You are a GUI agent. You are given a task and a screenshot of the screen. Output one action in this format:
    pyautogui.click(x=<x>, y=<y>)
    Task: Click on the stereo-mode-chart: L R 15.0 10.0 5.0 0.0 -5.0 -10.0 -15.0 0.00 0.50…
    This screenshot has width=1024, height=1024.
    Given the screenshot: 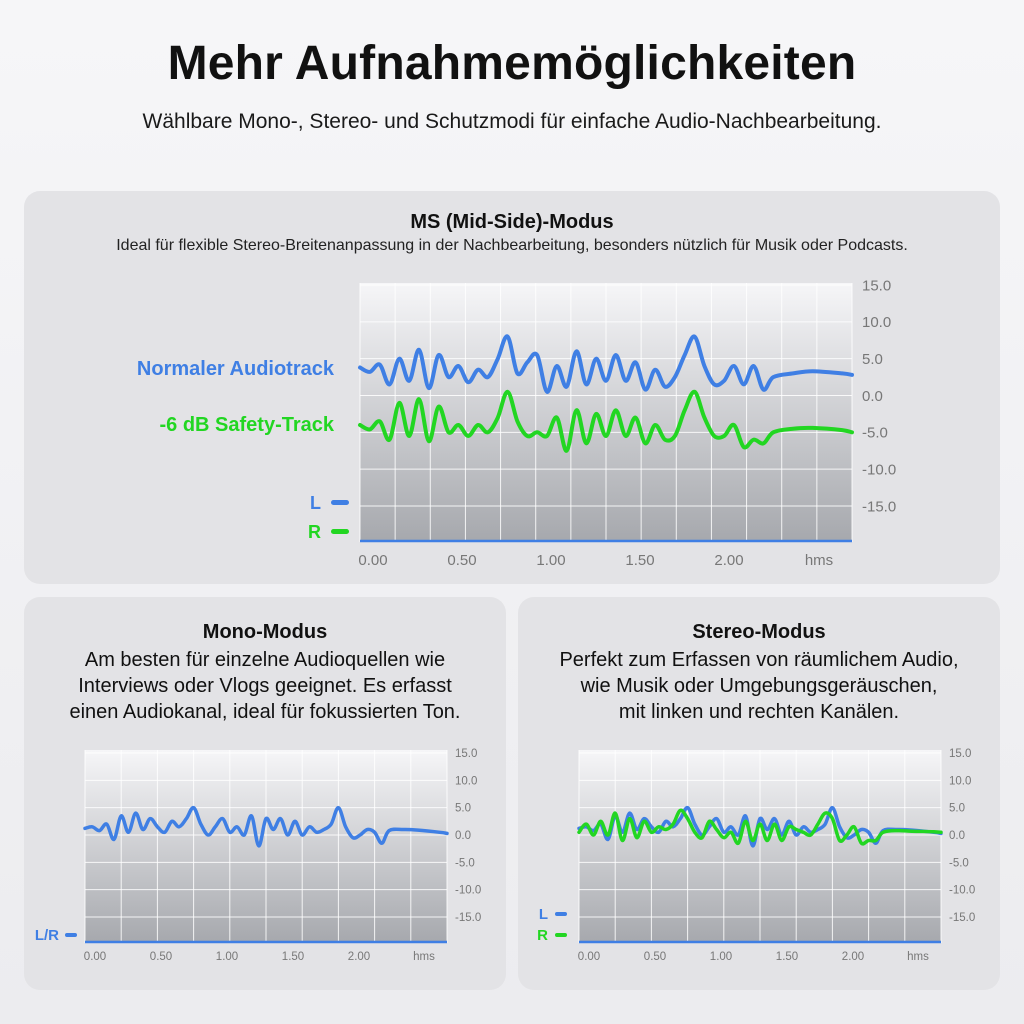 What is the action you would take?
    pyautogui.click(x=756, y=855)
    